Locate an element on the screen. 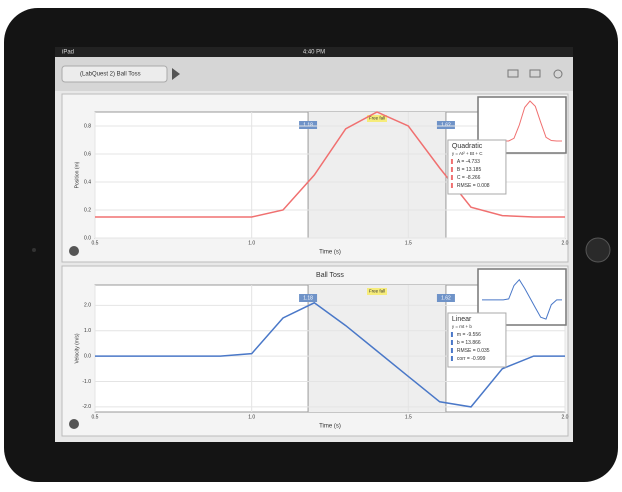 Image resolution: width=622 pixels, height=492 pixels. y-tick-label: -1.0 is located at coordinates (86, 382).